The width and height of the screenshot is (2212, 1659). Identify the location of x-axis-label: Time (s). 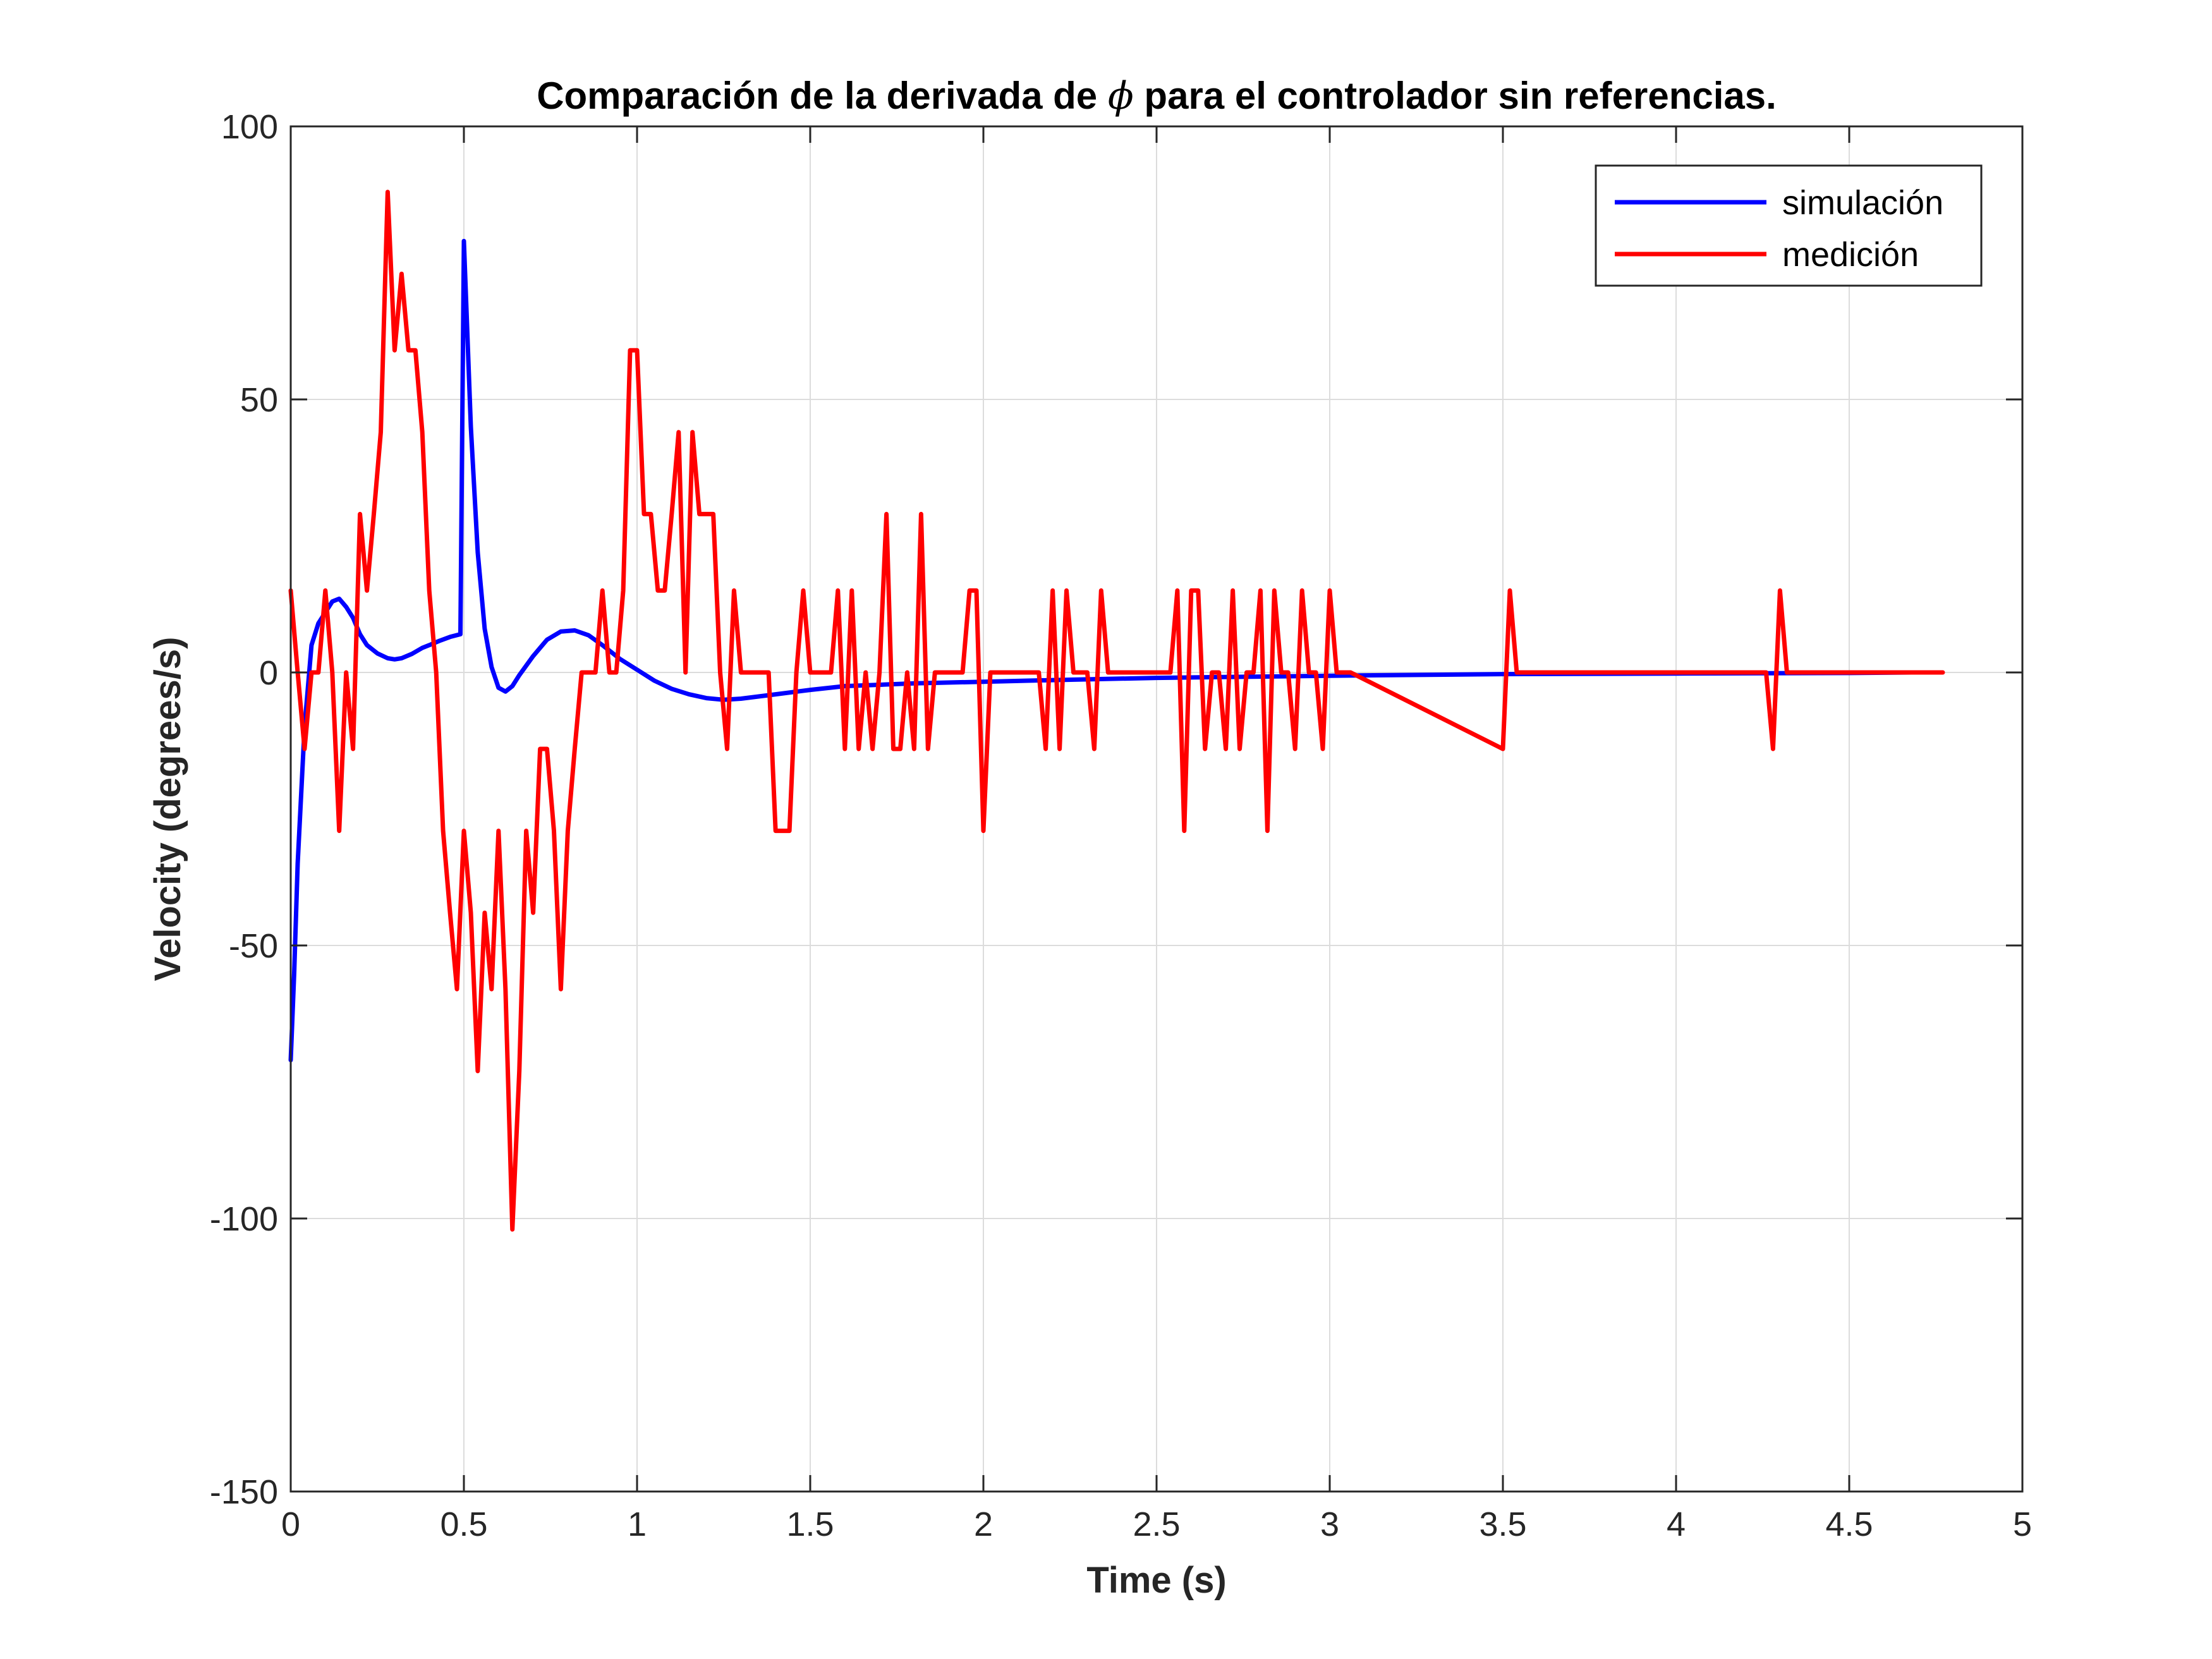
(1156, 1580).